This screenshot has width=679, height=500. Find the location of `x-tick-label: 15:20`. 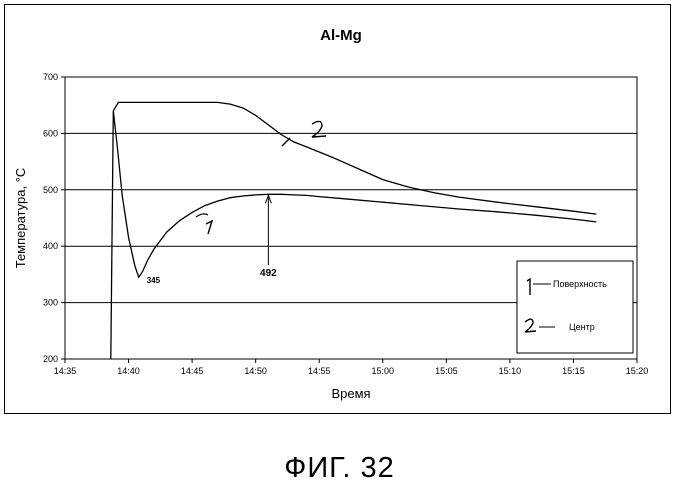

x-tick-label: 15:20 is located at coordinates (637, 371).